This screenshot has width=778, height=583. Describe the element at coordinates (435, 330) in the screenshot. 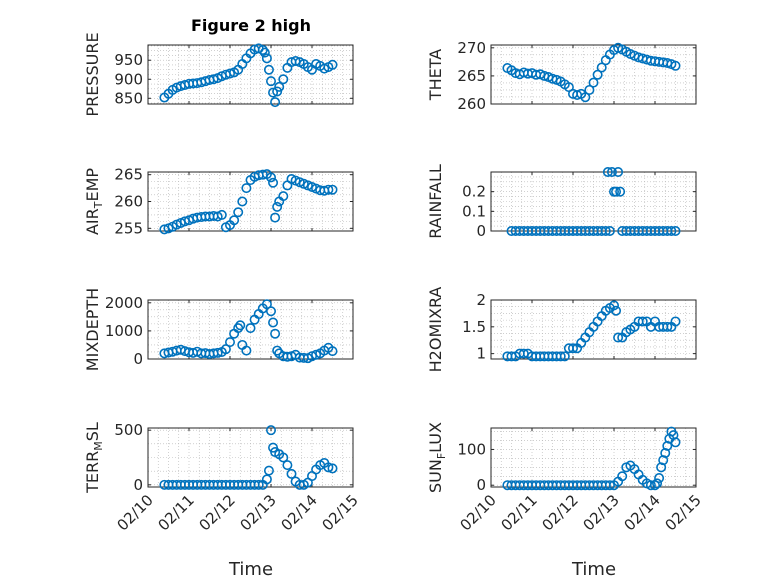

I see `y-axis-label: H2OMIXRA` at that location.